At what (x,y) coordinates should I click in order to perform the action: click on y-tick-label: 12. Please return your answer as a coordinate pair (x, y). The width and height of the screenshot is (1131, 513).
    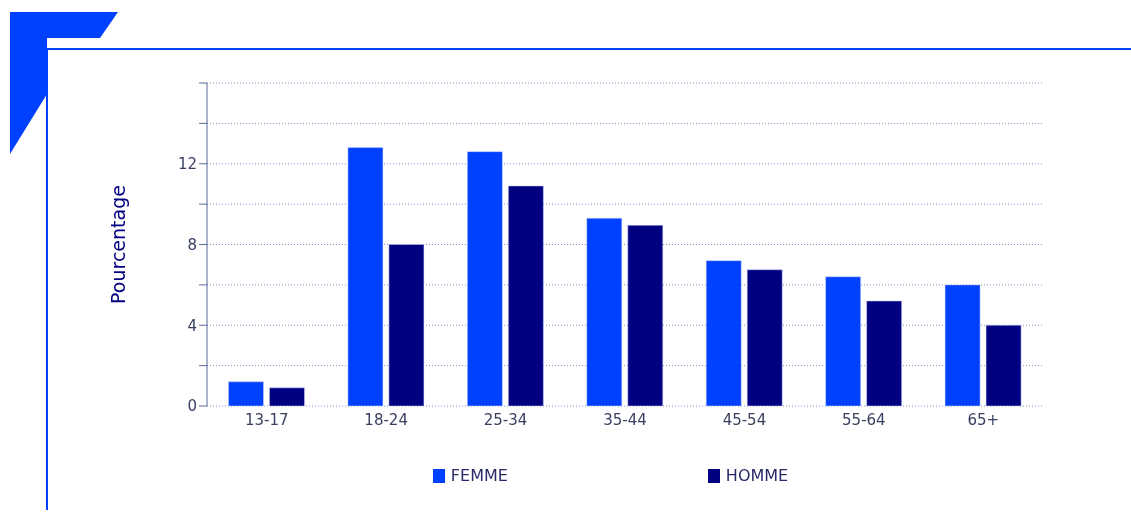
    Looking at the image, I should click on (187, 164).